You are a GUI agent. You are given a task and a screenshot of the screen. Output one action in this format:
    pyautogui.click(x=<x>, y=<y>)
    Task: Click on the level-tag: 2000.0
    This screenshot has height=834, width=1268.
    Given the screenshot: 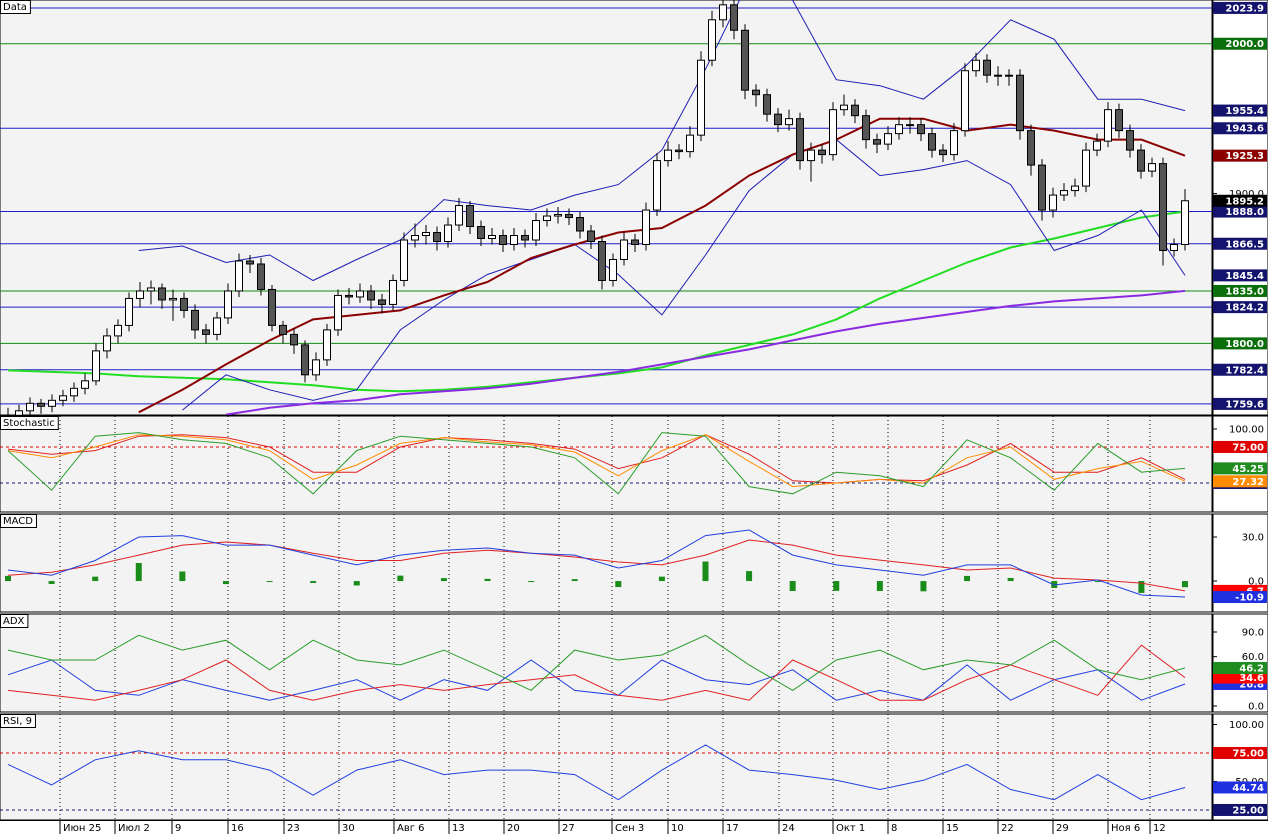 What is the action you would take?
    pyautogui.click(x=1244, y=44)
    